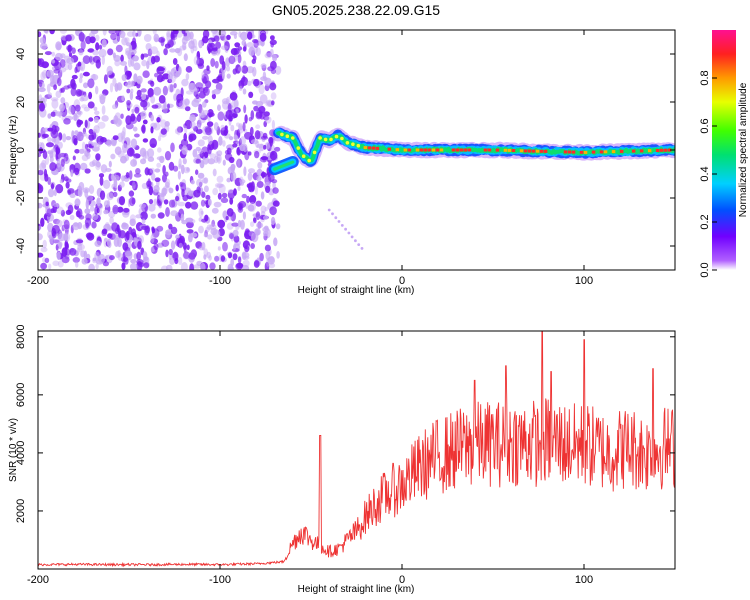 This screenshot has width=750, height=600. I want to click on tone-band, so click(475, 147).